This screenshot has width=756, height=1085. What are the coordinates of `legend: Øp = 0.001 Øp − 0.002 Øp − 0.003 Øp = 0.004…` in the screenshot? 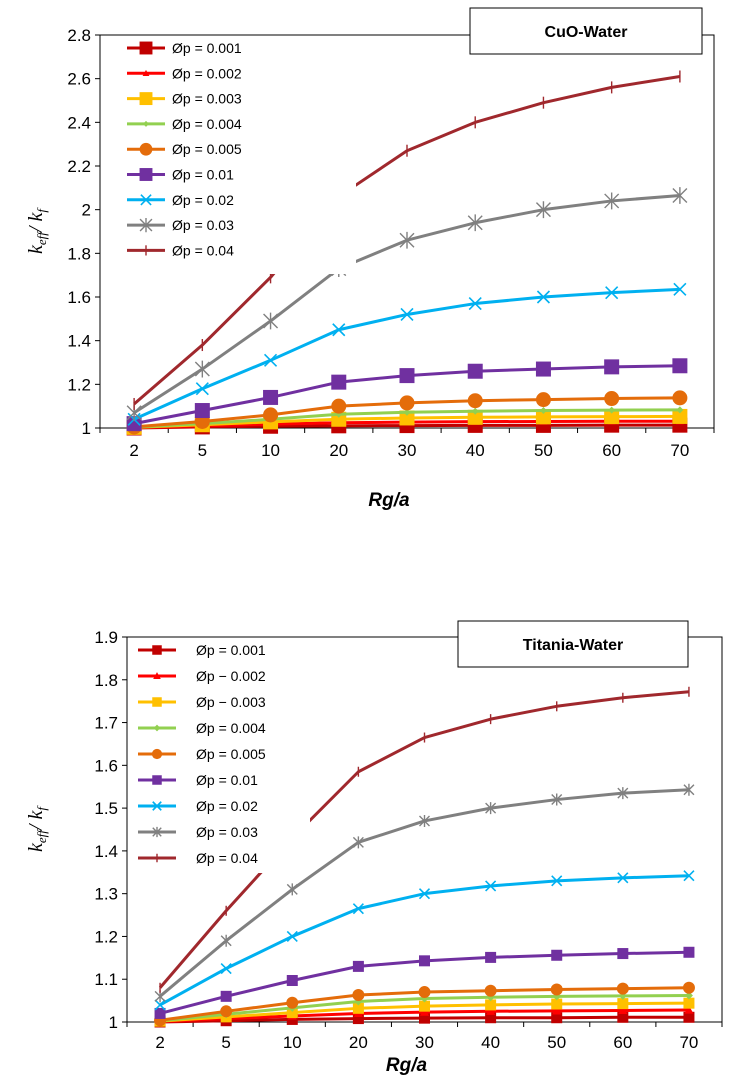 It's located at (220, 755).